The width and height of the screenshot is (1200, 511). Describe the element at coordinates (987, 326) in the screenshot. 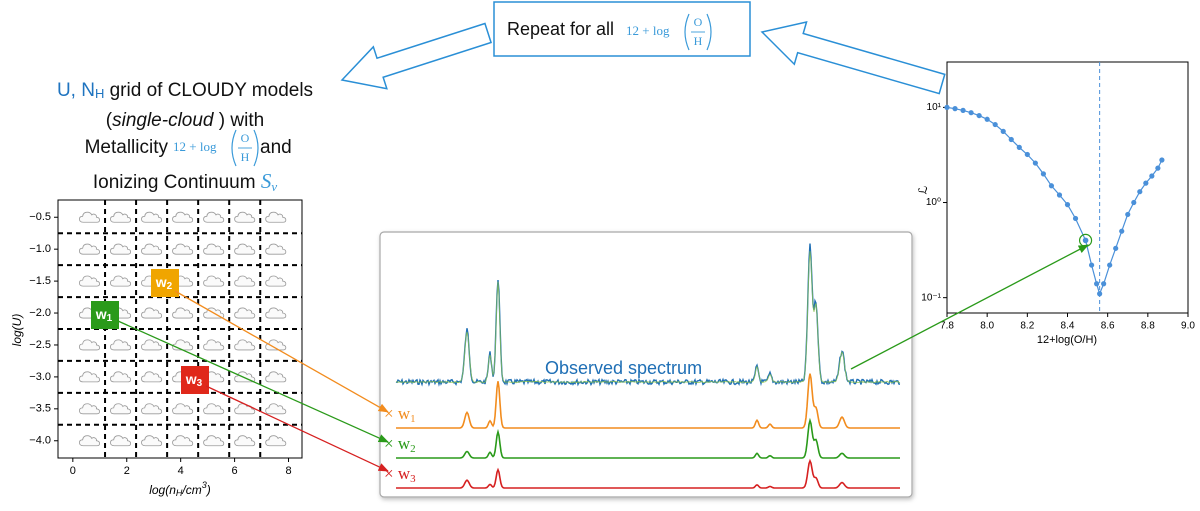

I see `x-tick-label: 8.0` at that location.